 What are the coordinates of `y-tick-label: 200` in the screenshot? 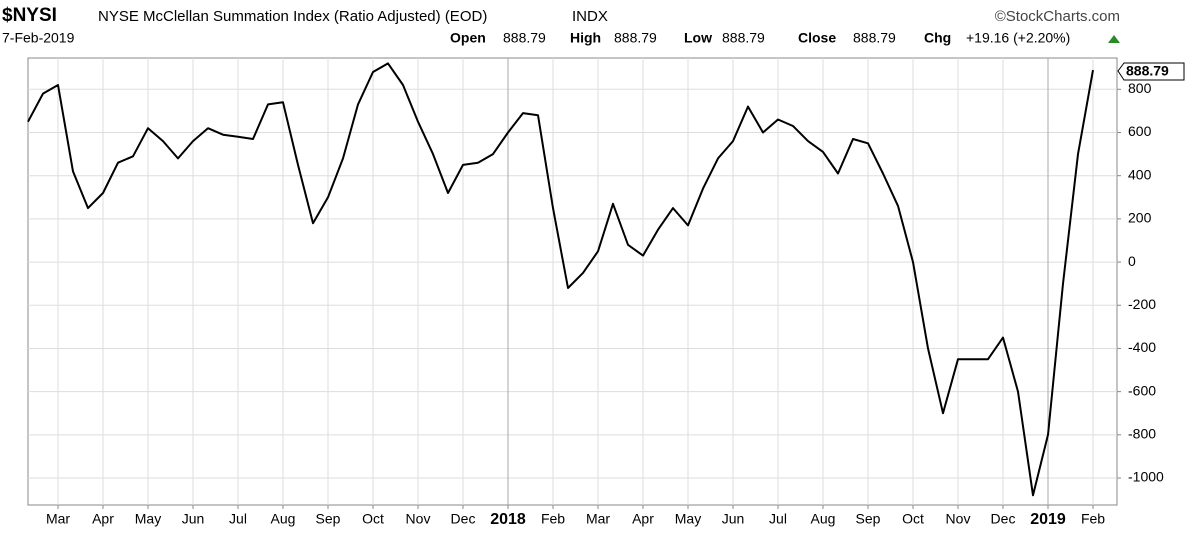 It's located at (1140, 218).